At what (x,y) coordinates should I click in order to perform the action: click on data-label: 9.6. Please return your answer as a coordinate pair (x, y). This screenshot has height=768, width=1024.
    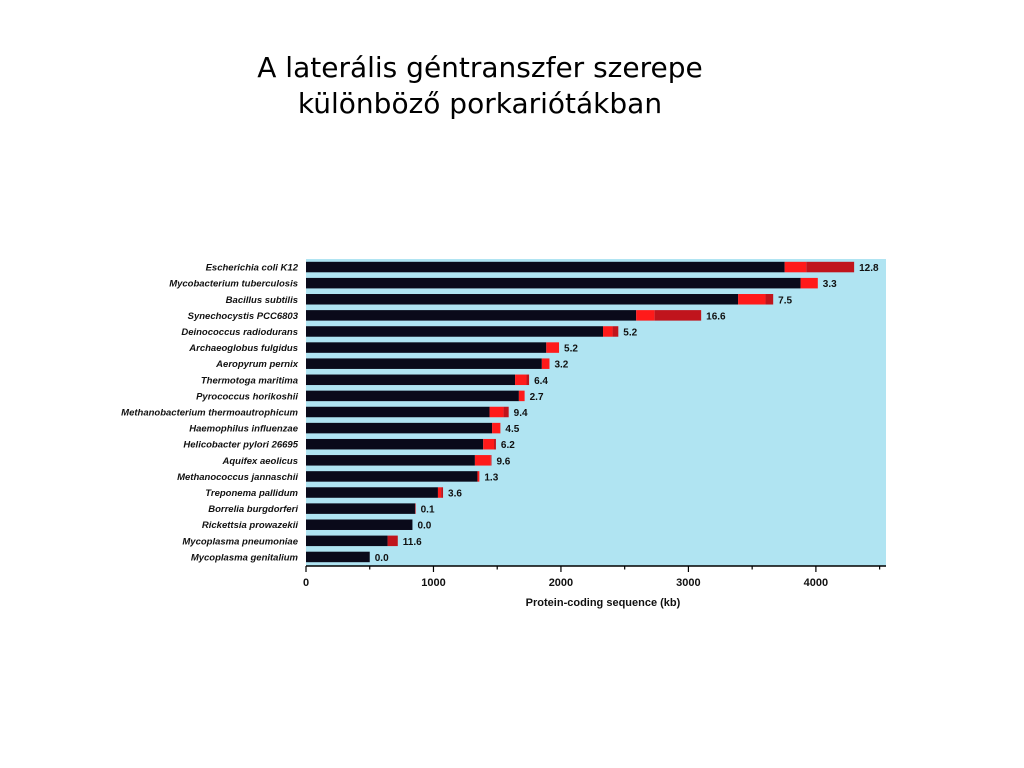
    Looking at the image, I should click on (503, 461).